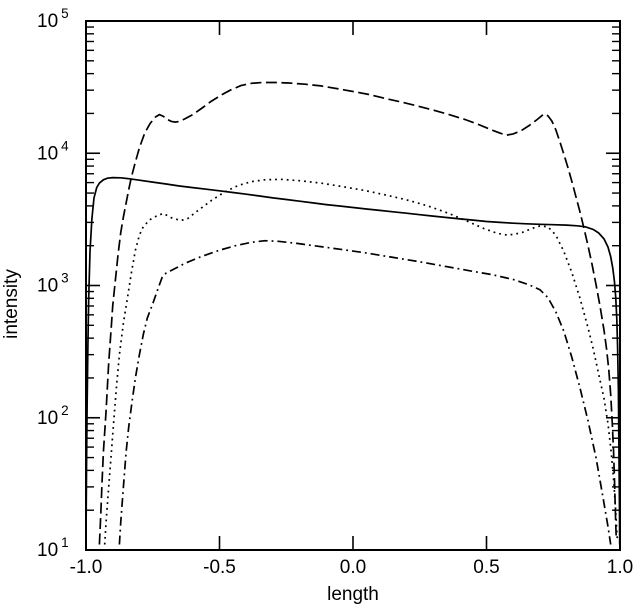 This screenshot has width=637, height=614. Describe the element at coordinates (53, 19) in the screenshot. I see `y-tick-label: 10 5` at that location.